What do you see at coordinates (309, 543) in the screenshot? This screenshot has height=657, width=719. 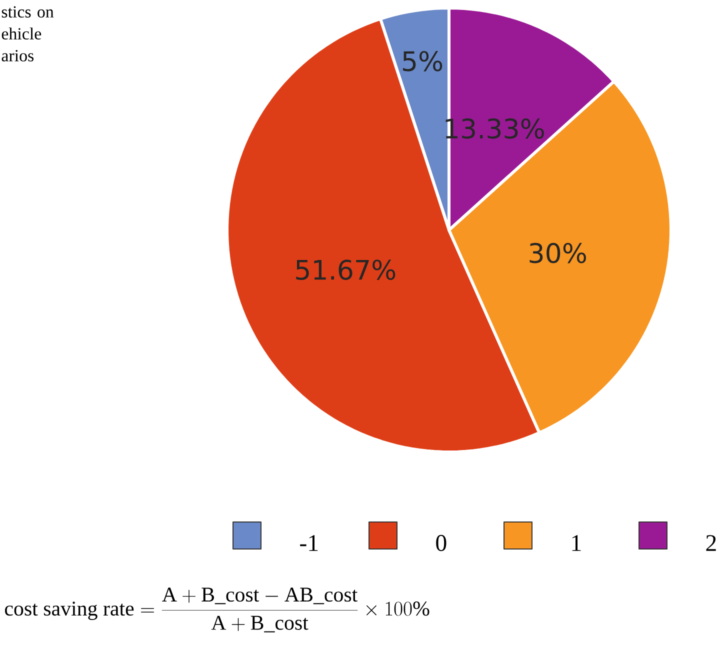 I see `legend-label: -1` at bounding box center [309, 543].